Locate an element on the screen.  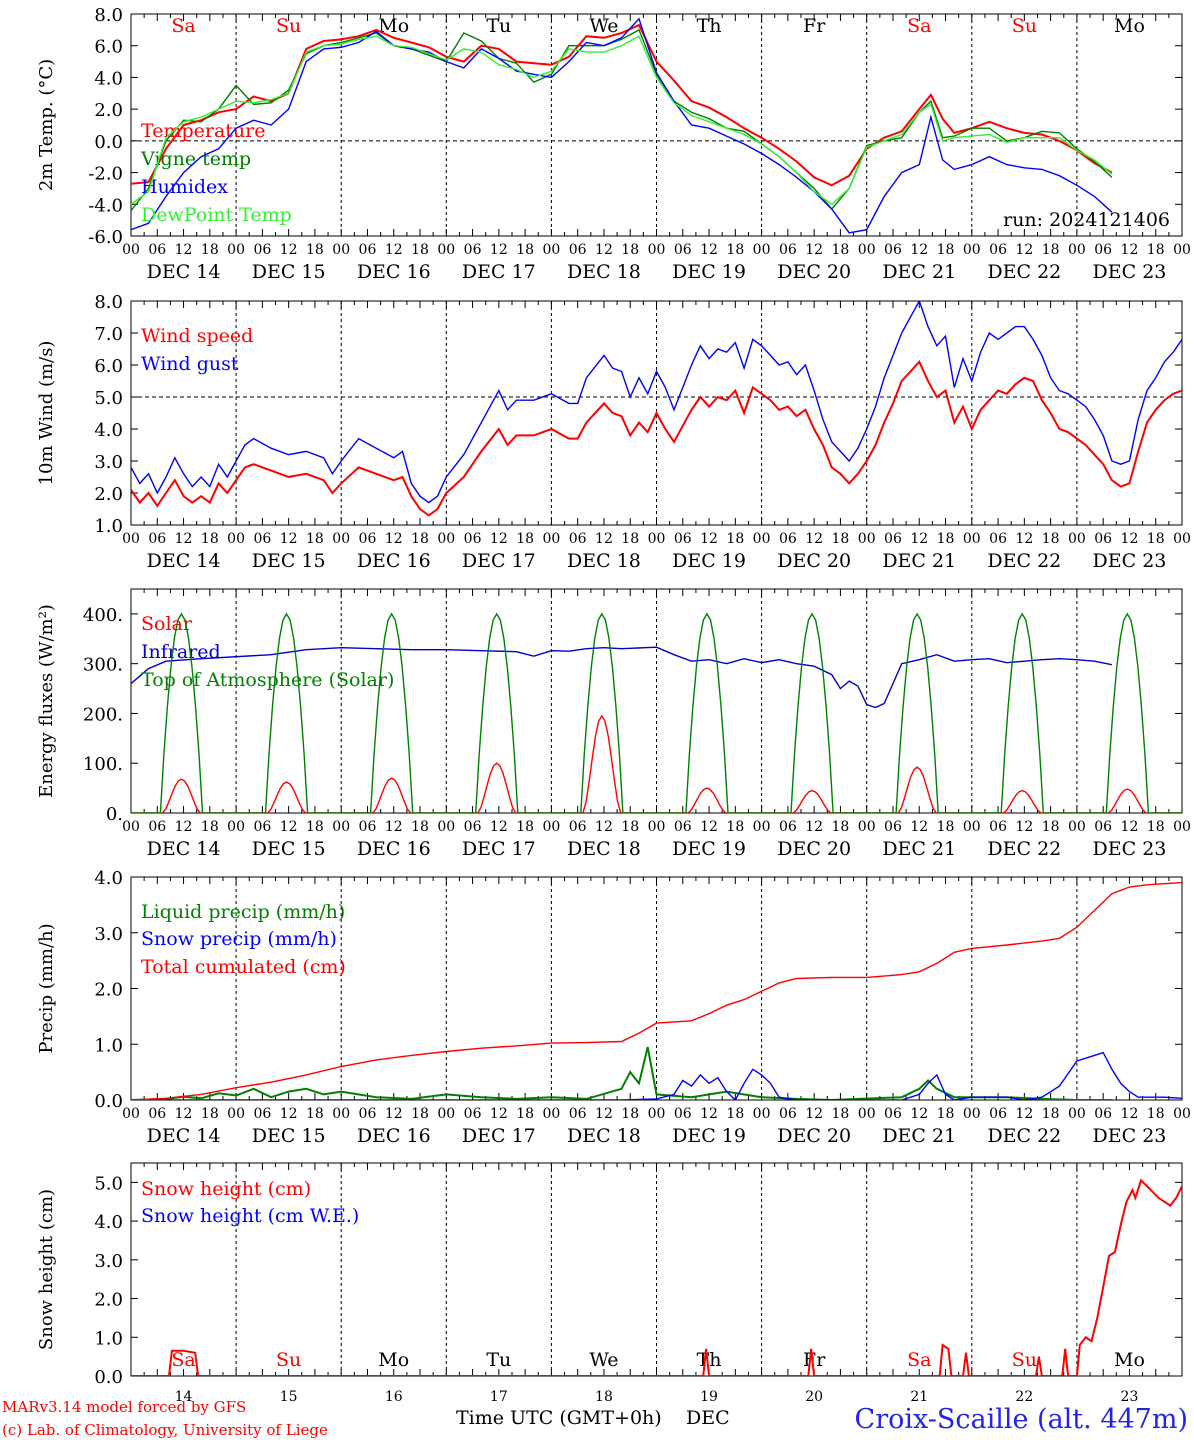
y-tick-label: 7.0 is located at coordinates (108, 334).